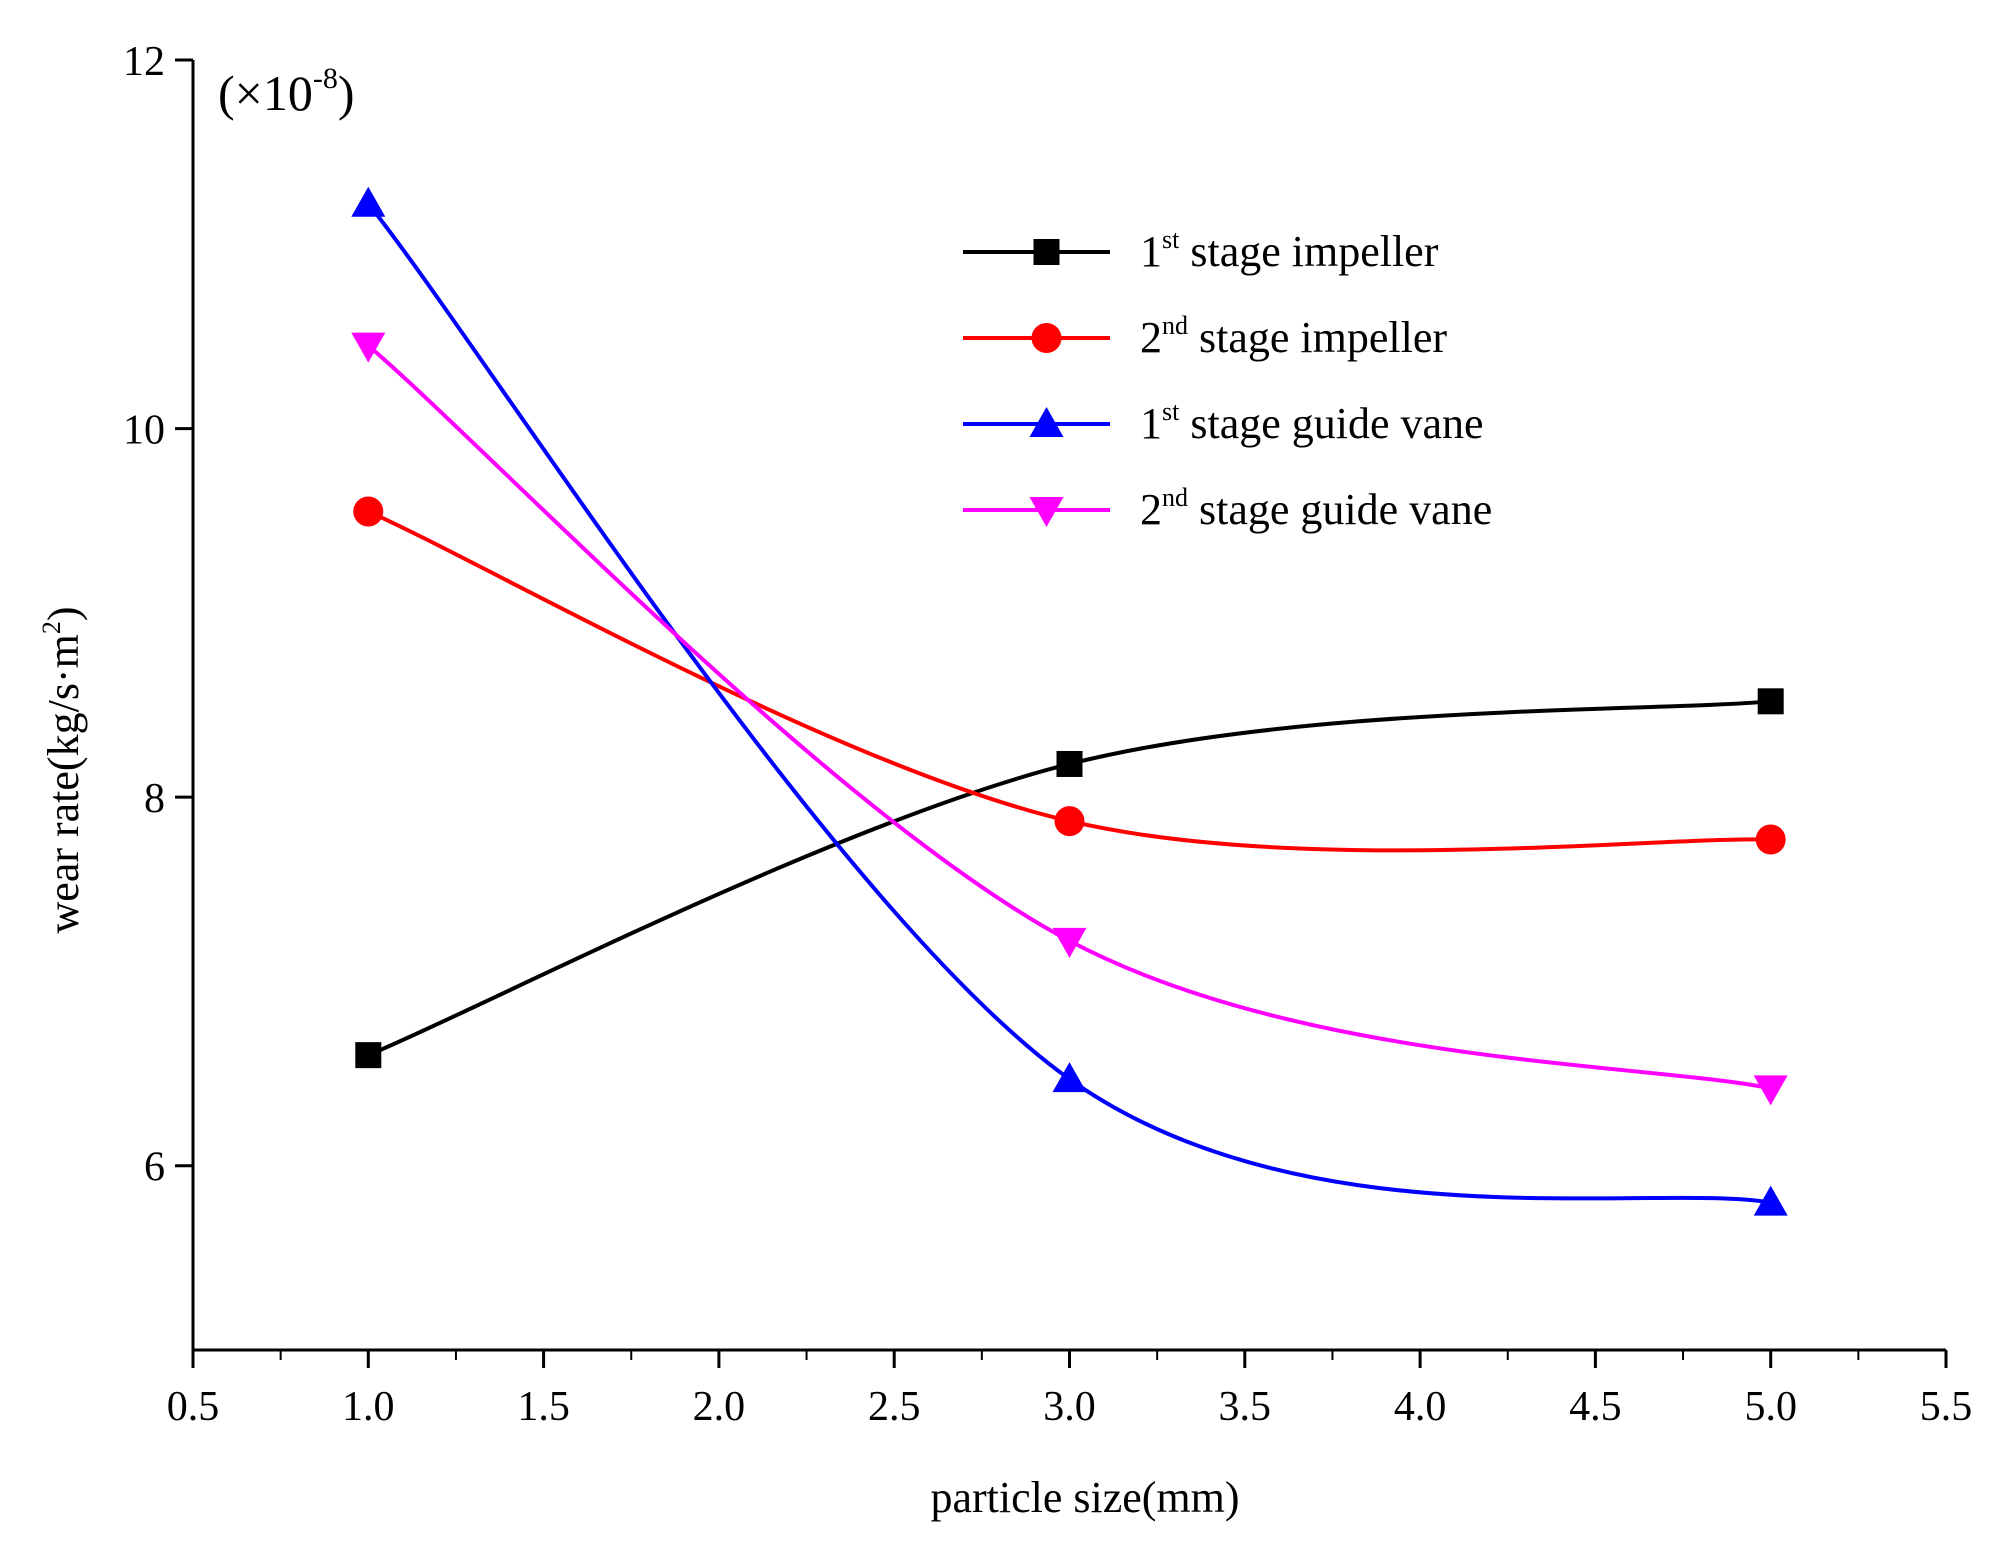 This screenshot has height=1550, width=1999. What do you see at coordinates (154, 1168) in the screenshot?
I see `y-tick-label: 6` at bounding box center [154, 1168].